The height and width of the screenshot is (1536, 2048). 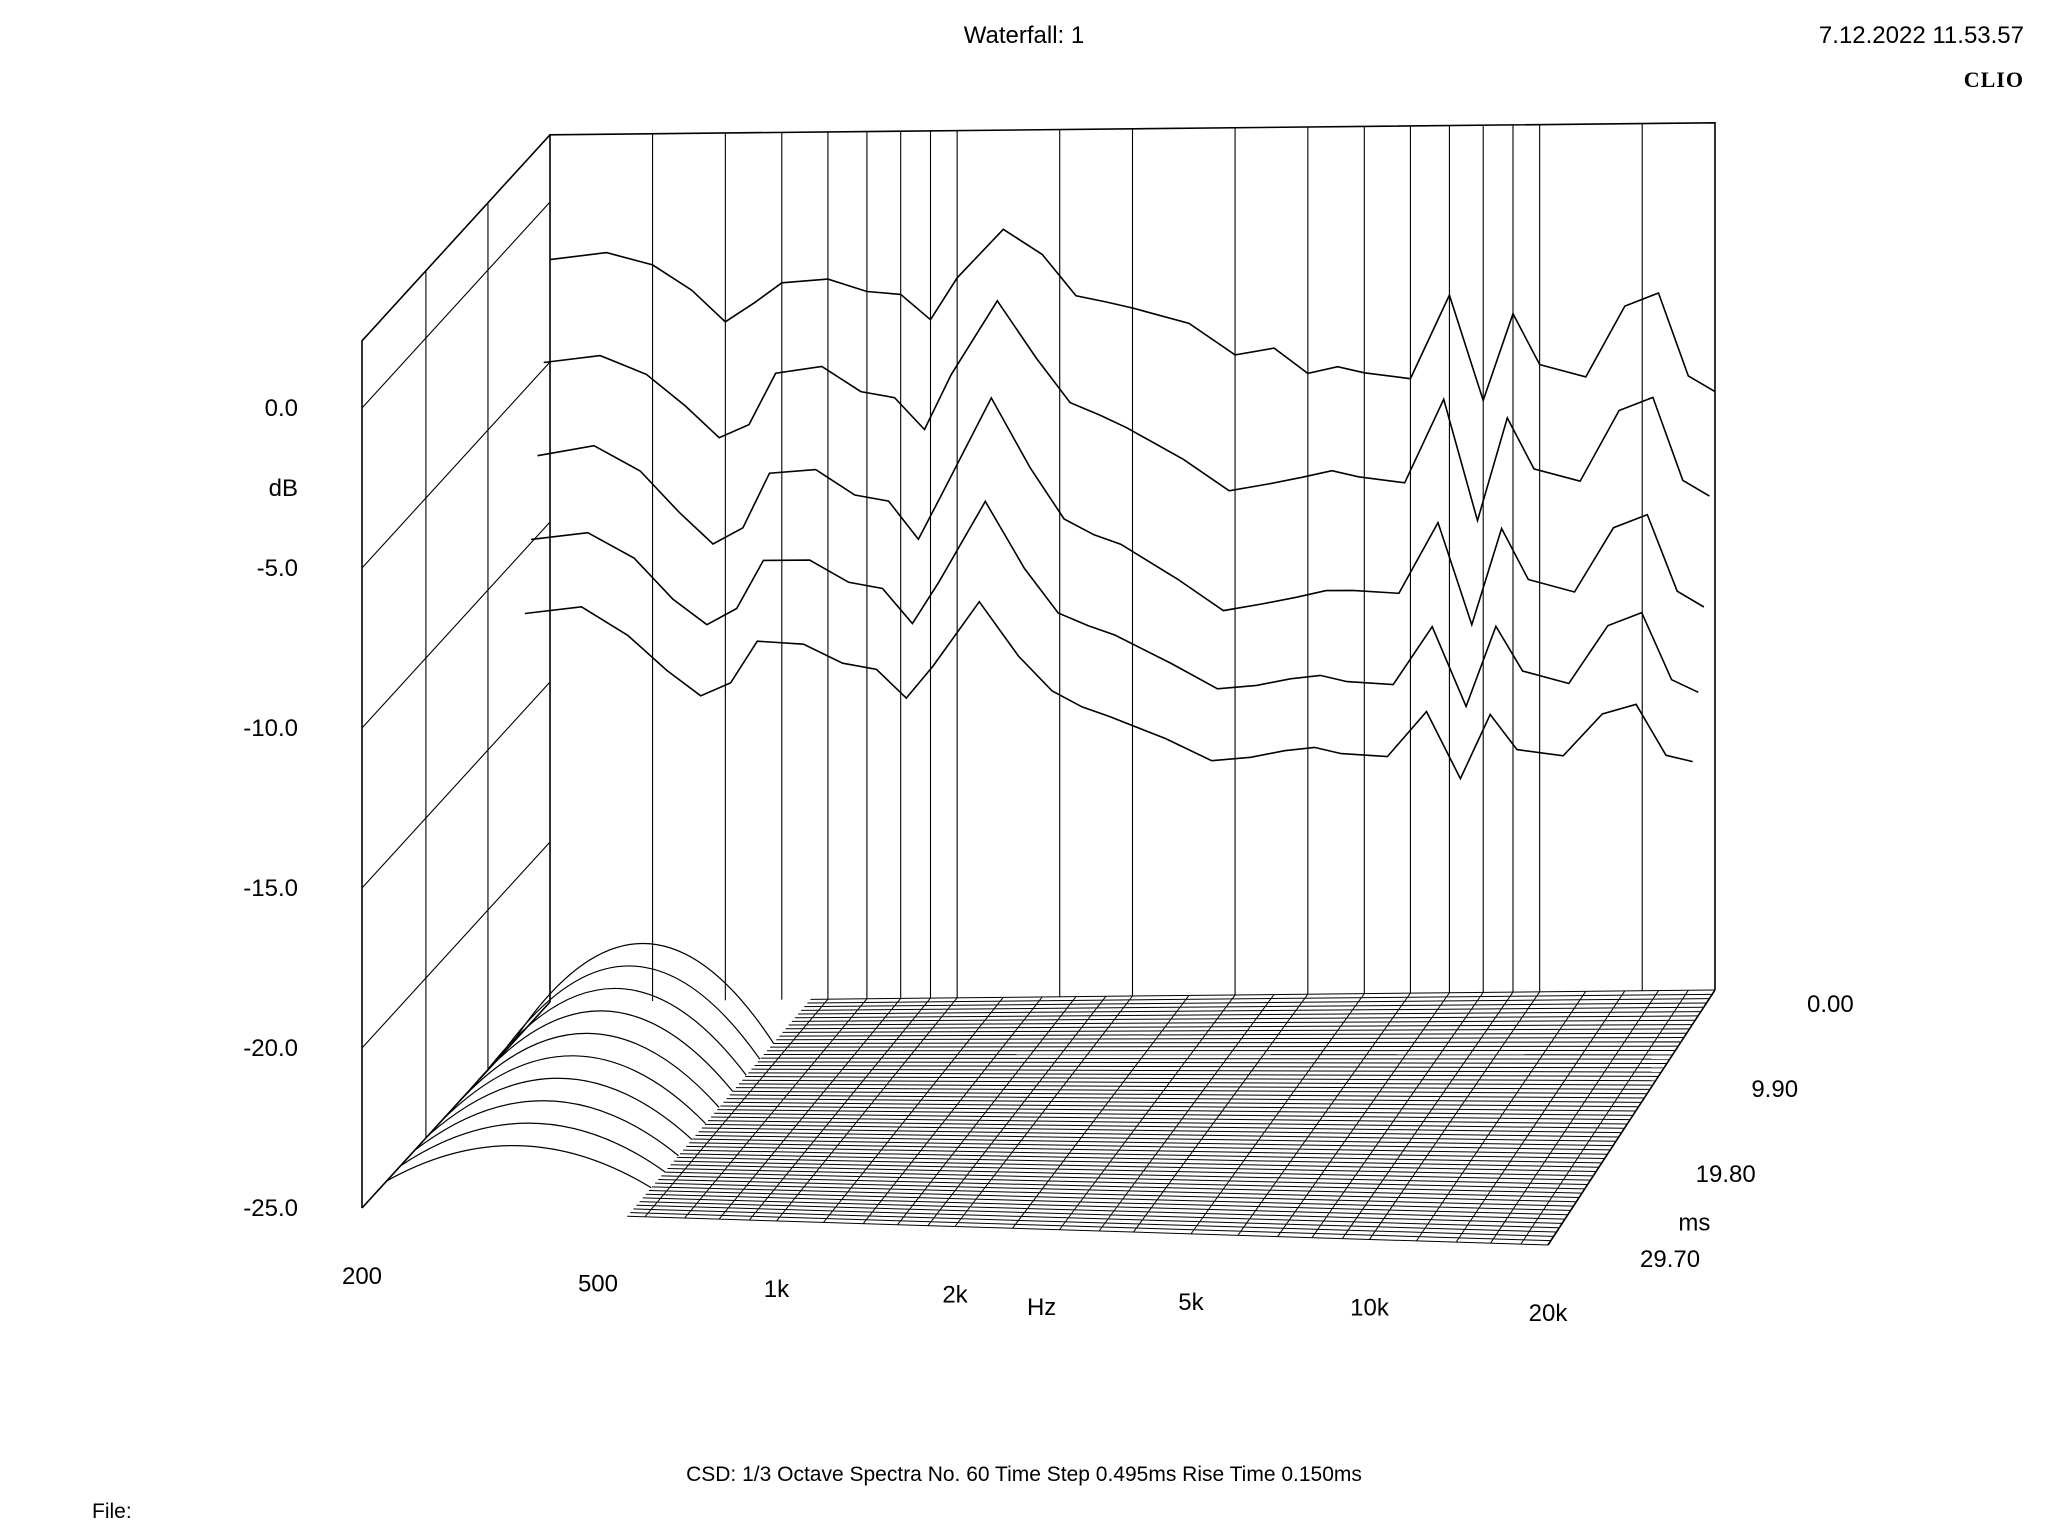 I want to click on y-tick-label: 0.0, so click(x=281, y=408).